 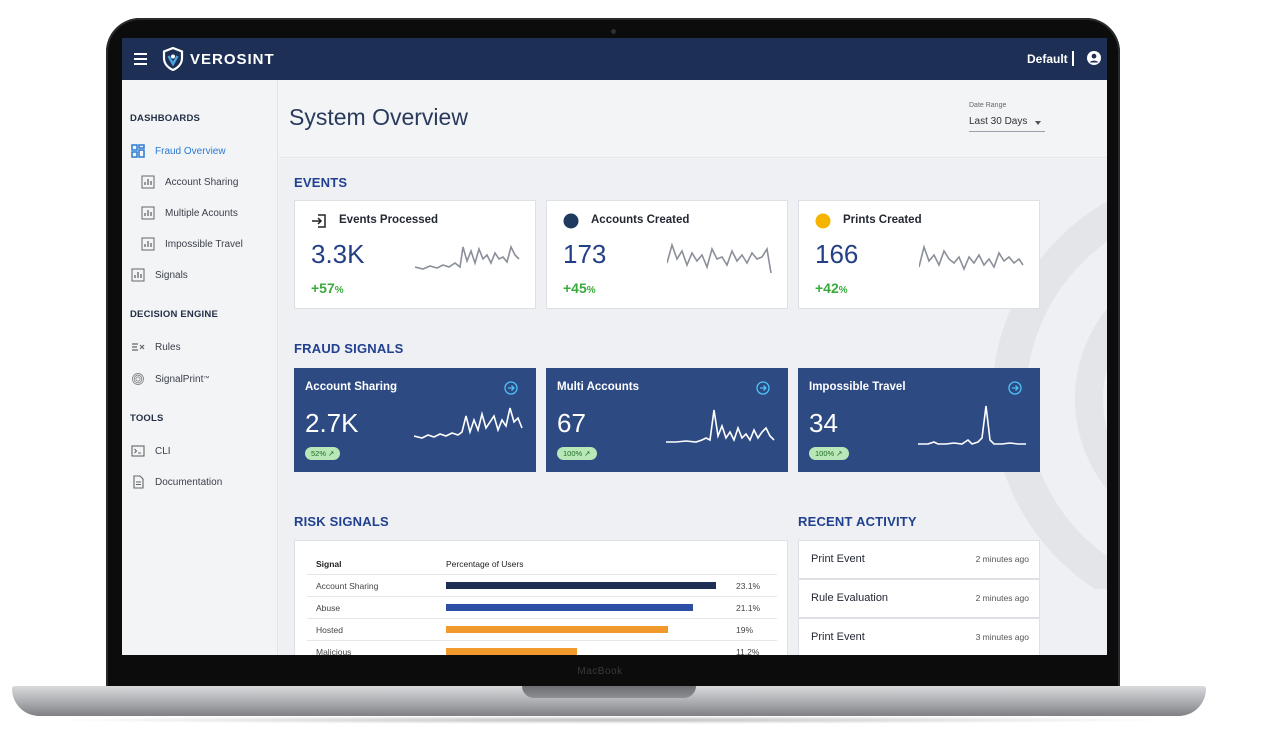 I want to click on percentage-value: 23.1%, so click(x=748, y=586).